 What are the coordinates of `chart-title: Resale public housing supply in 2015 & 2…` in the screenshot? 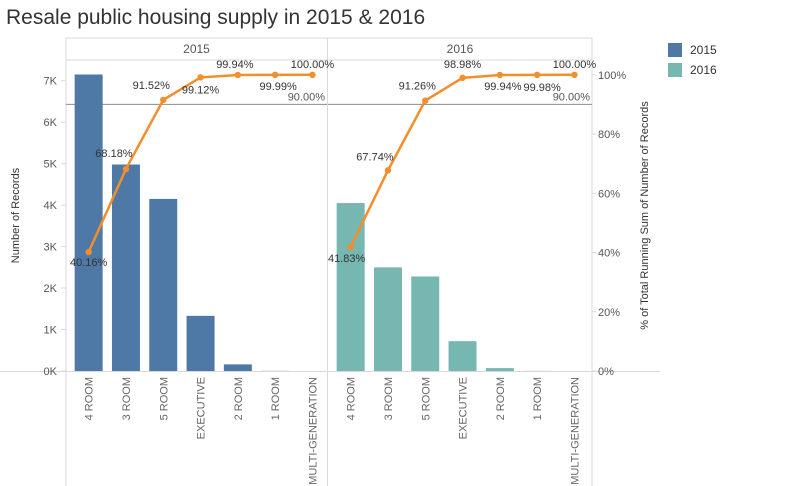 It's located at (216, 17).